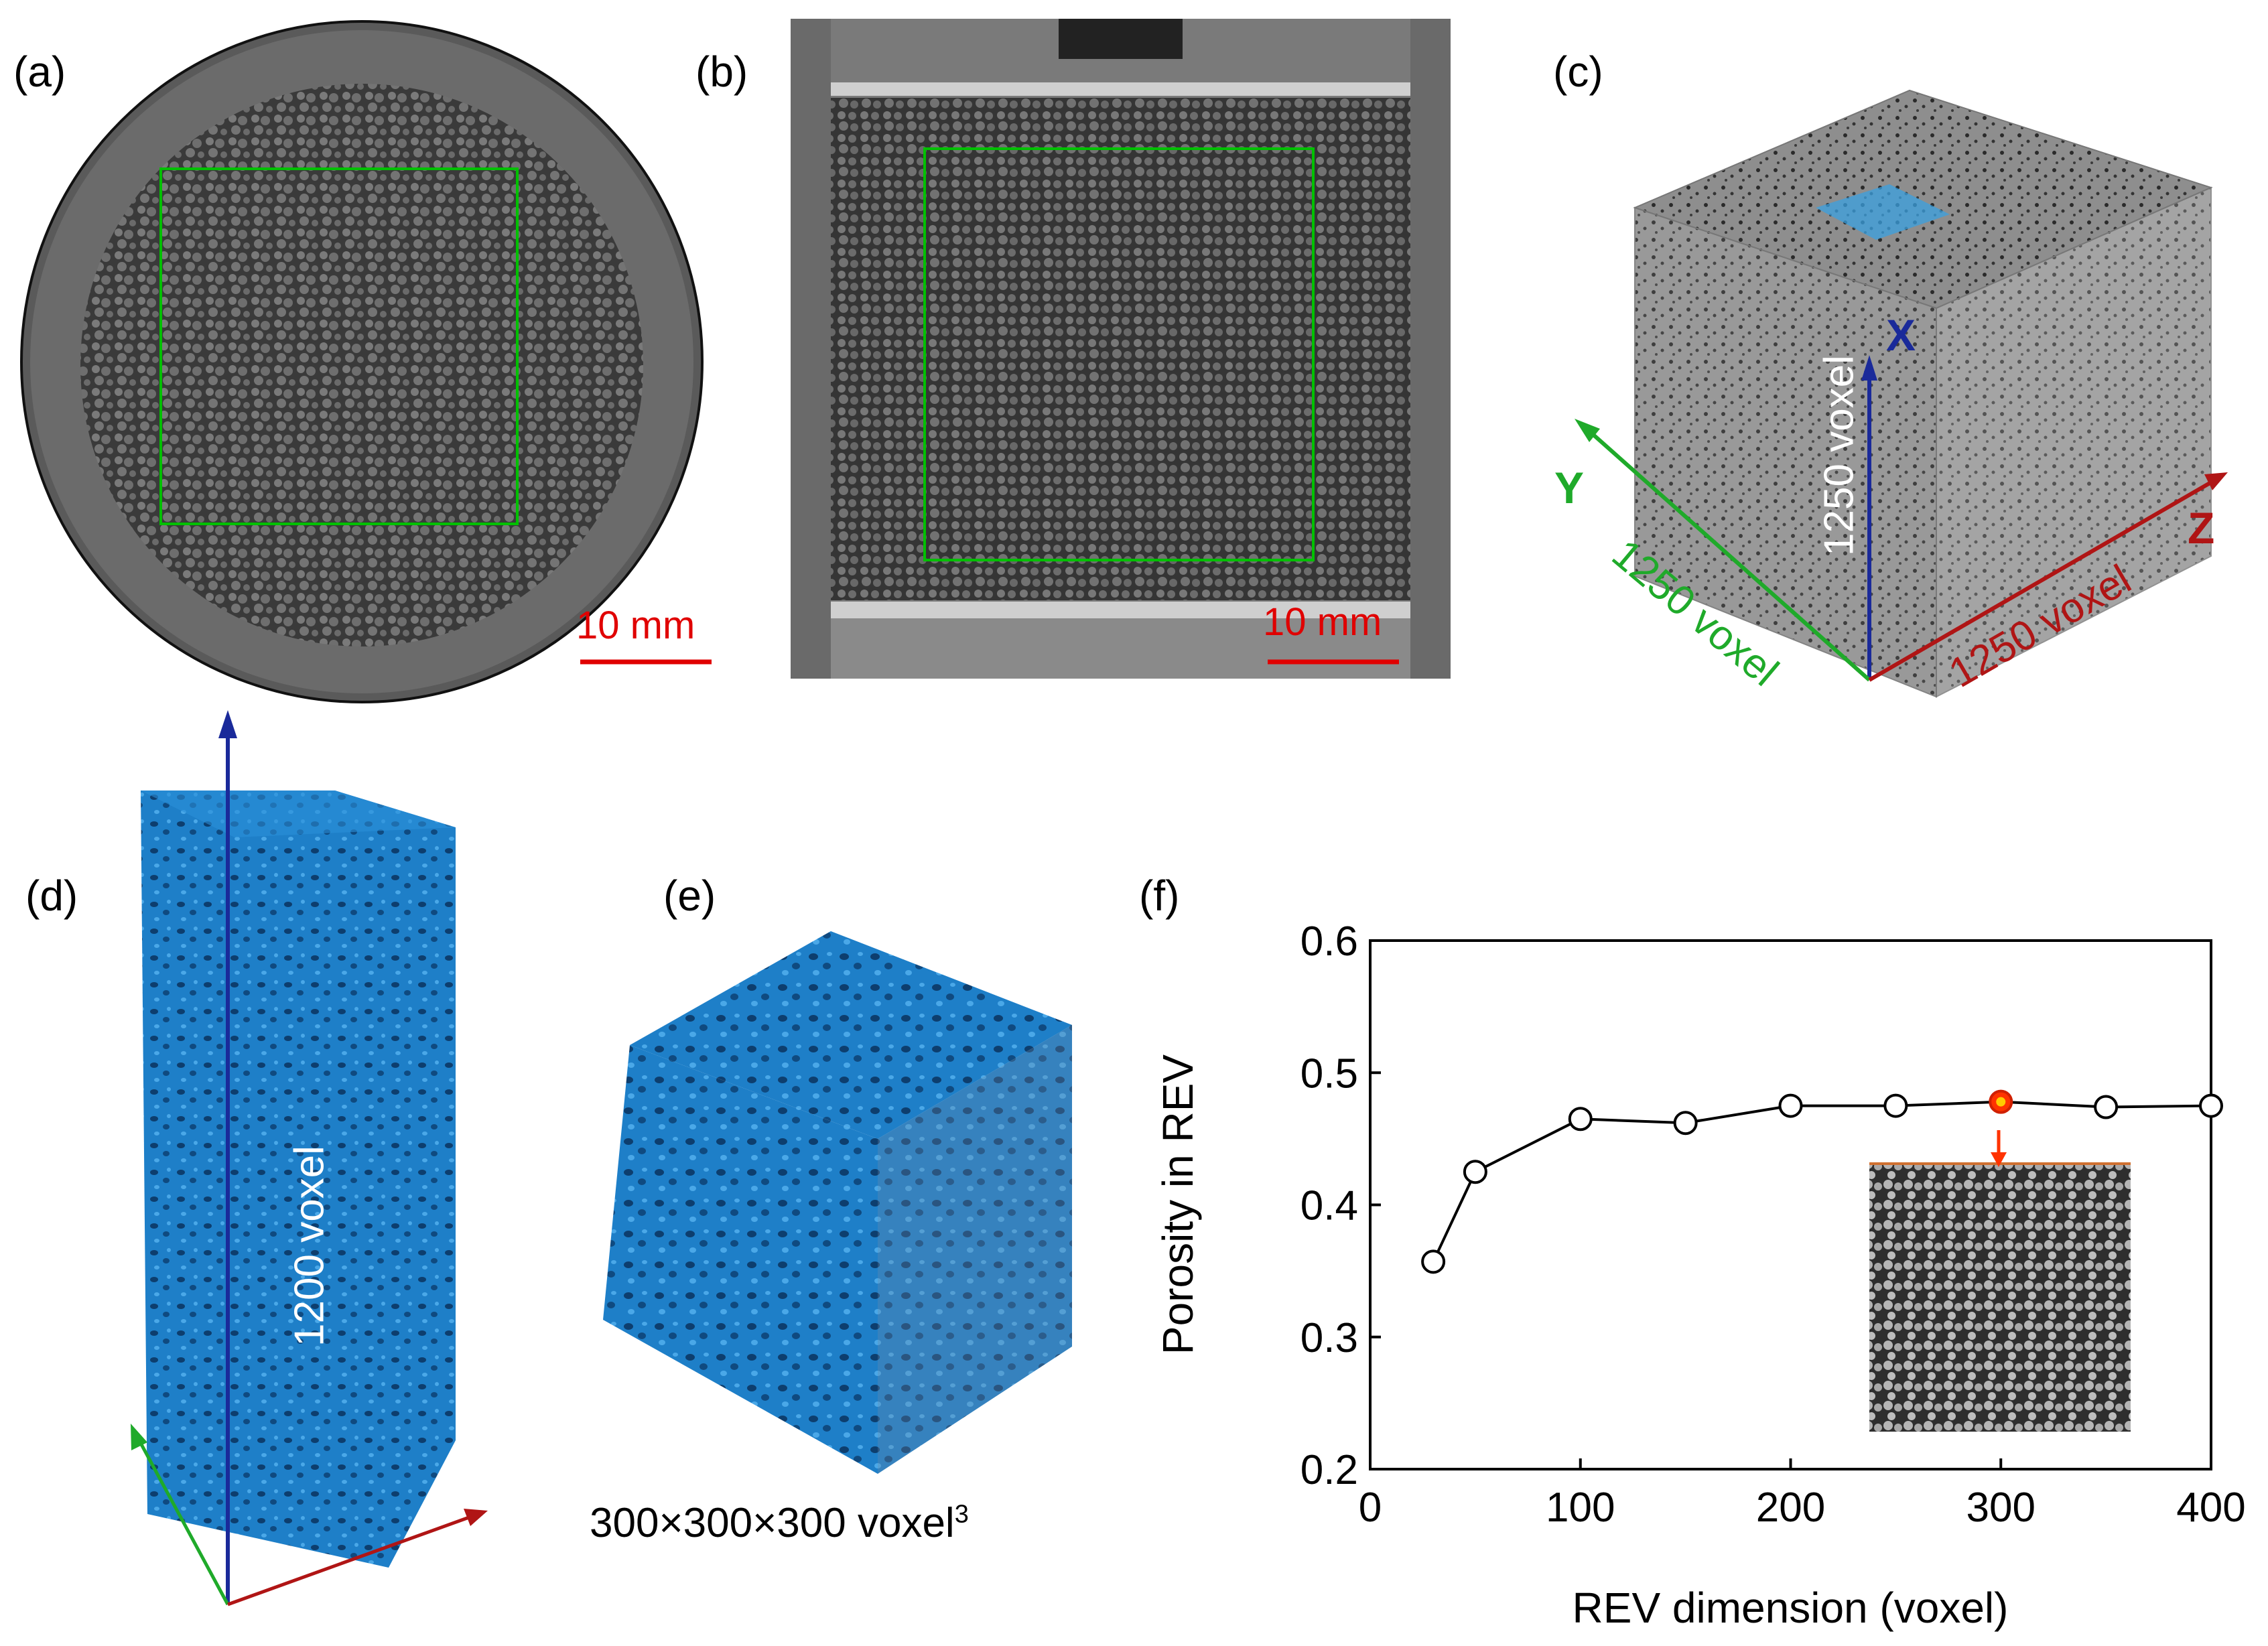 The height and width of the screenshot is (1646, 2268). I want to click on sample-side-section, so click(1120, 349).